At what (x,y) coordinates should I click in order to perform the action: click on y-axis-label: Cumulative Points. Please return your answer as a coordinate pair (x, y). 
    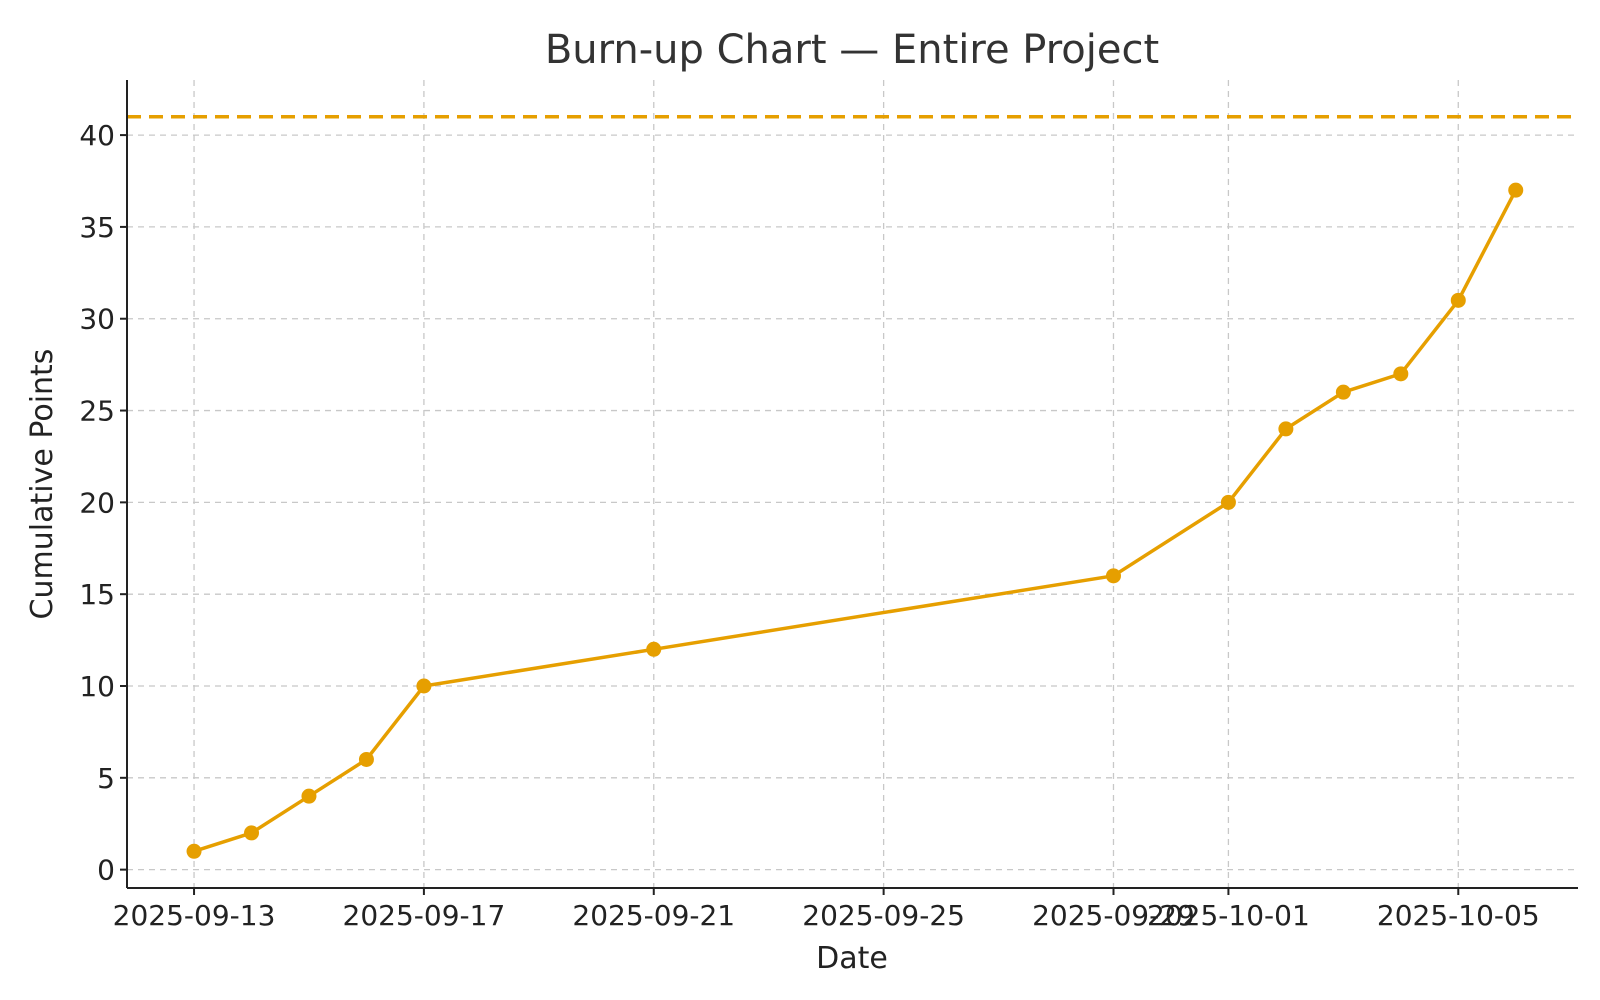
    Looking at the image, I should click on (42, 484).